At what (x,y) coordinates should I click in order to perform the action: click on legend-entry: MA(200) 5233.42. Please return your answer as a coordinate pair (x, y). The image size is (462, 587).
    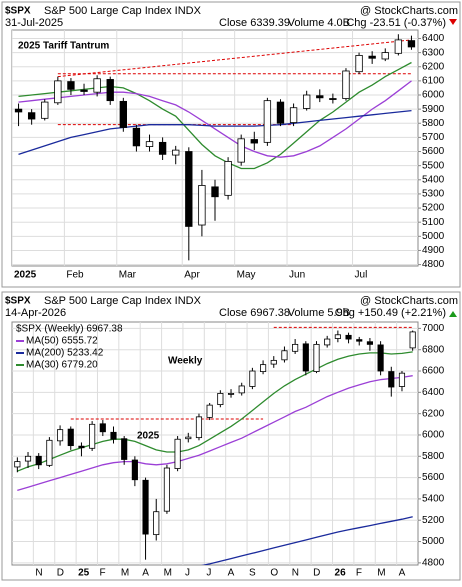
    Looking at the image, I should click on (65, 353).